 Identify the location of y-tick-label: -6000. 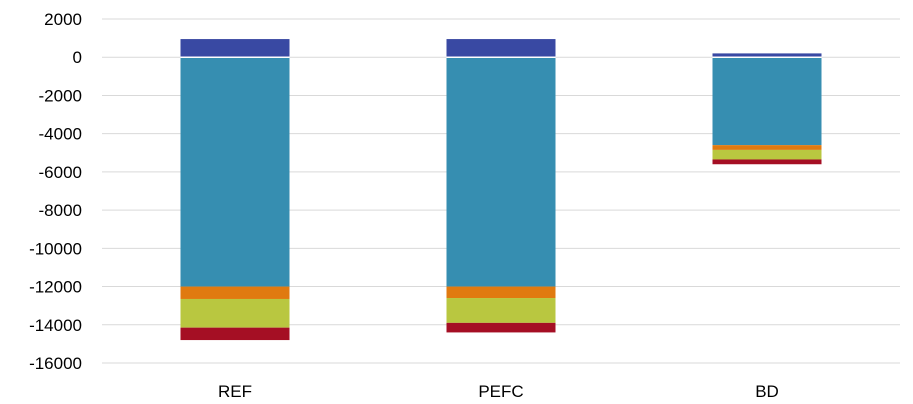
(60, 172).